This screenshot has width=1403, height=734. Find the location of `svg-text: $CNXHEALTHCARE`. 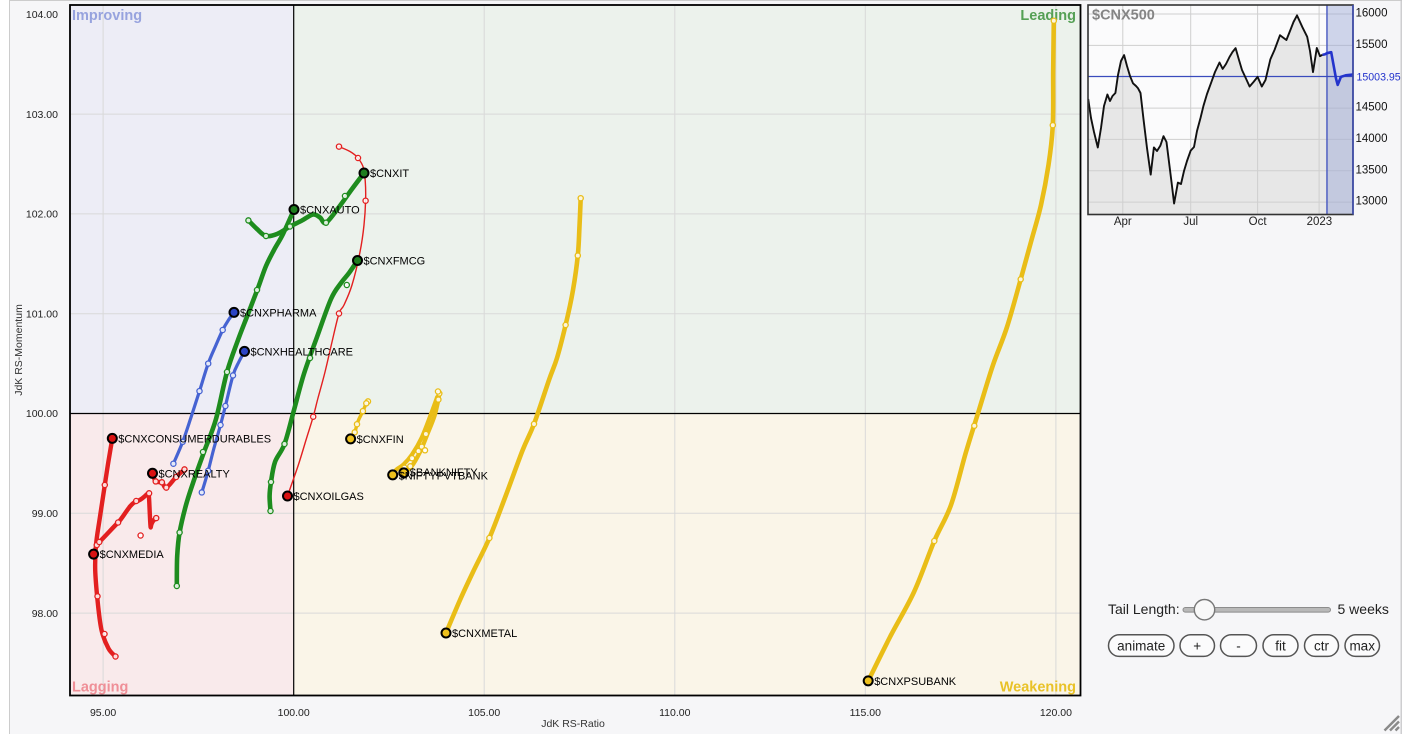

svg-text: $CNXHEALTHCARE is located at coordinates (302, 352).